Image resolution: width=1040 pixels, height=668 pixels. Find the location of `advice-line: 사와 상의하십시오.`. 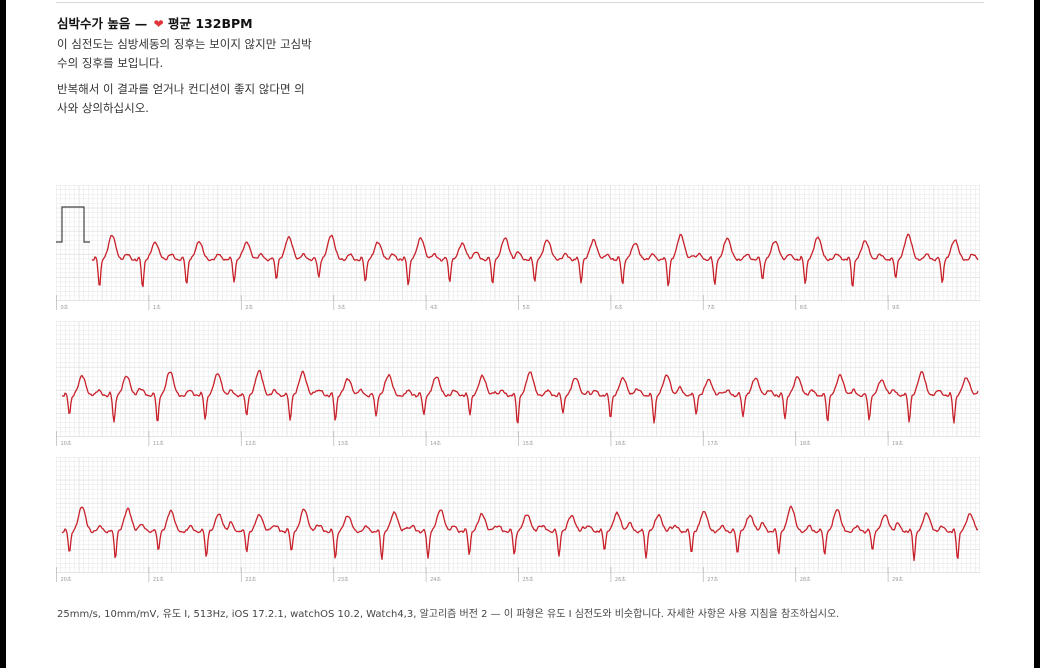

advice-line: 사와 상의하십시오. is located at coordinates (103, 108).